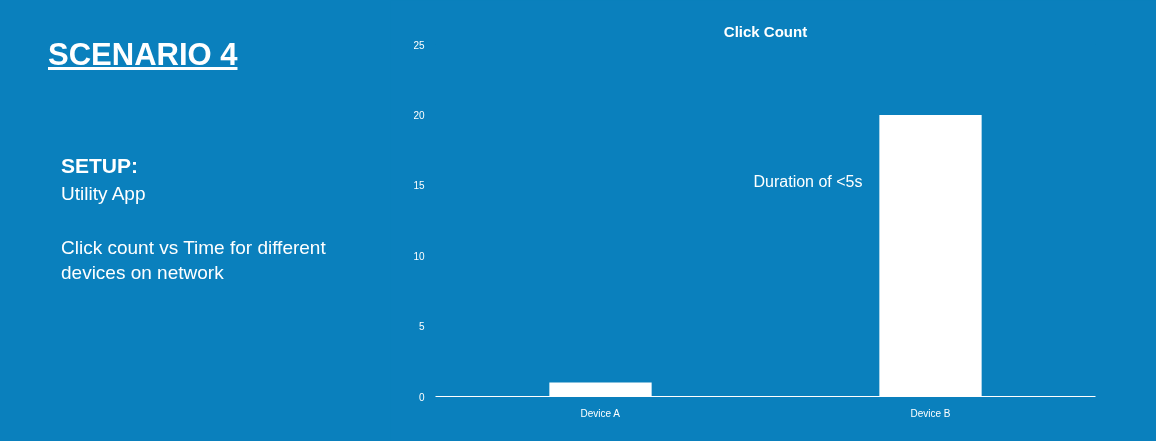  I want to click on y-tick-label: 0, so click(421, 397).